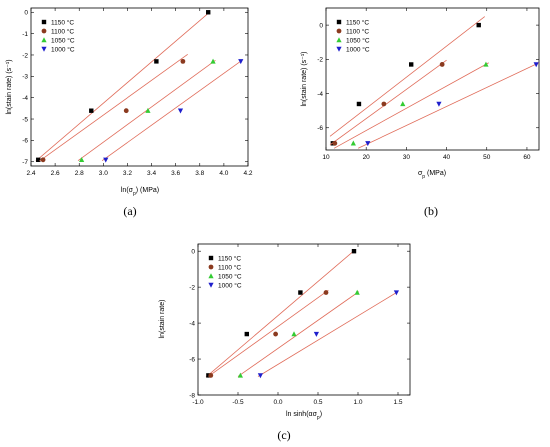 The image size is (550, 447). Describe the element at coordinates (55, 173) in the screenshot. I see `x-tick-label: 2.6` at that location.